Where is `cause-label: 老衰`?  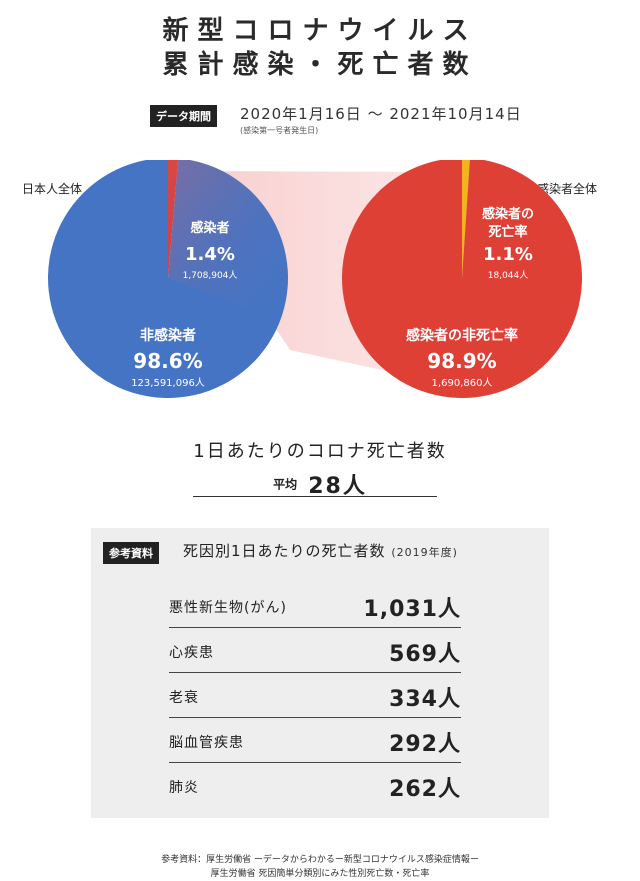
cause-label: 老衰 is located at coordinates (184, 698).